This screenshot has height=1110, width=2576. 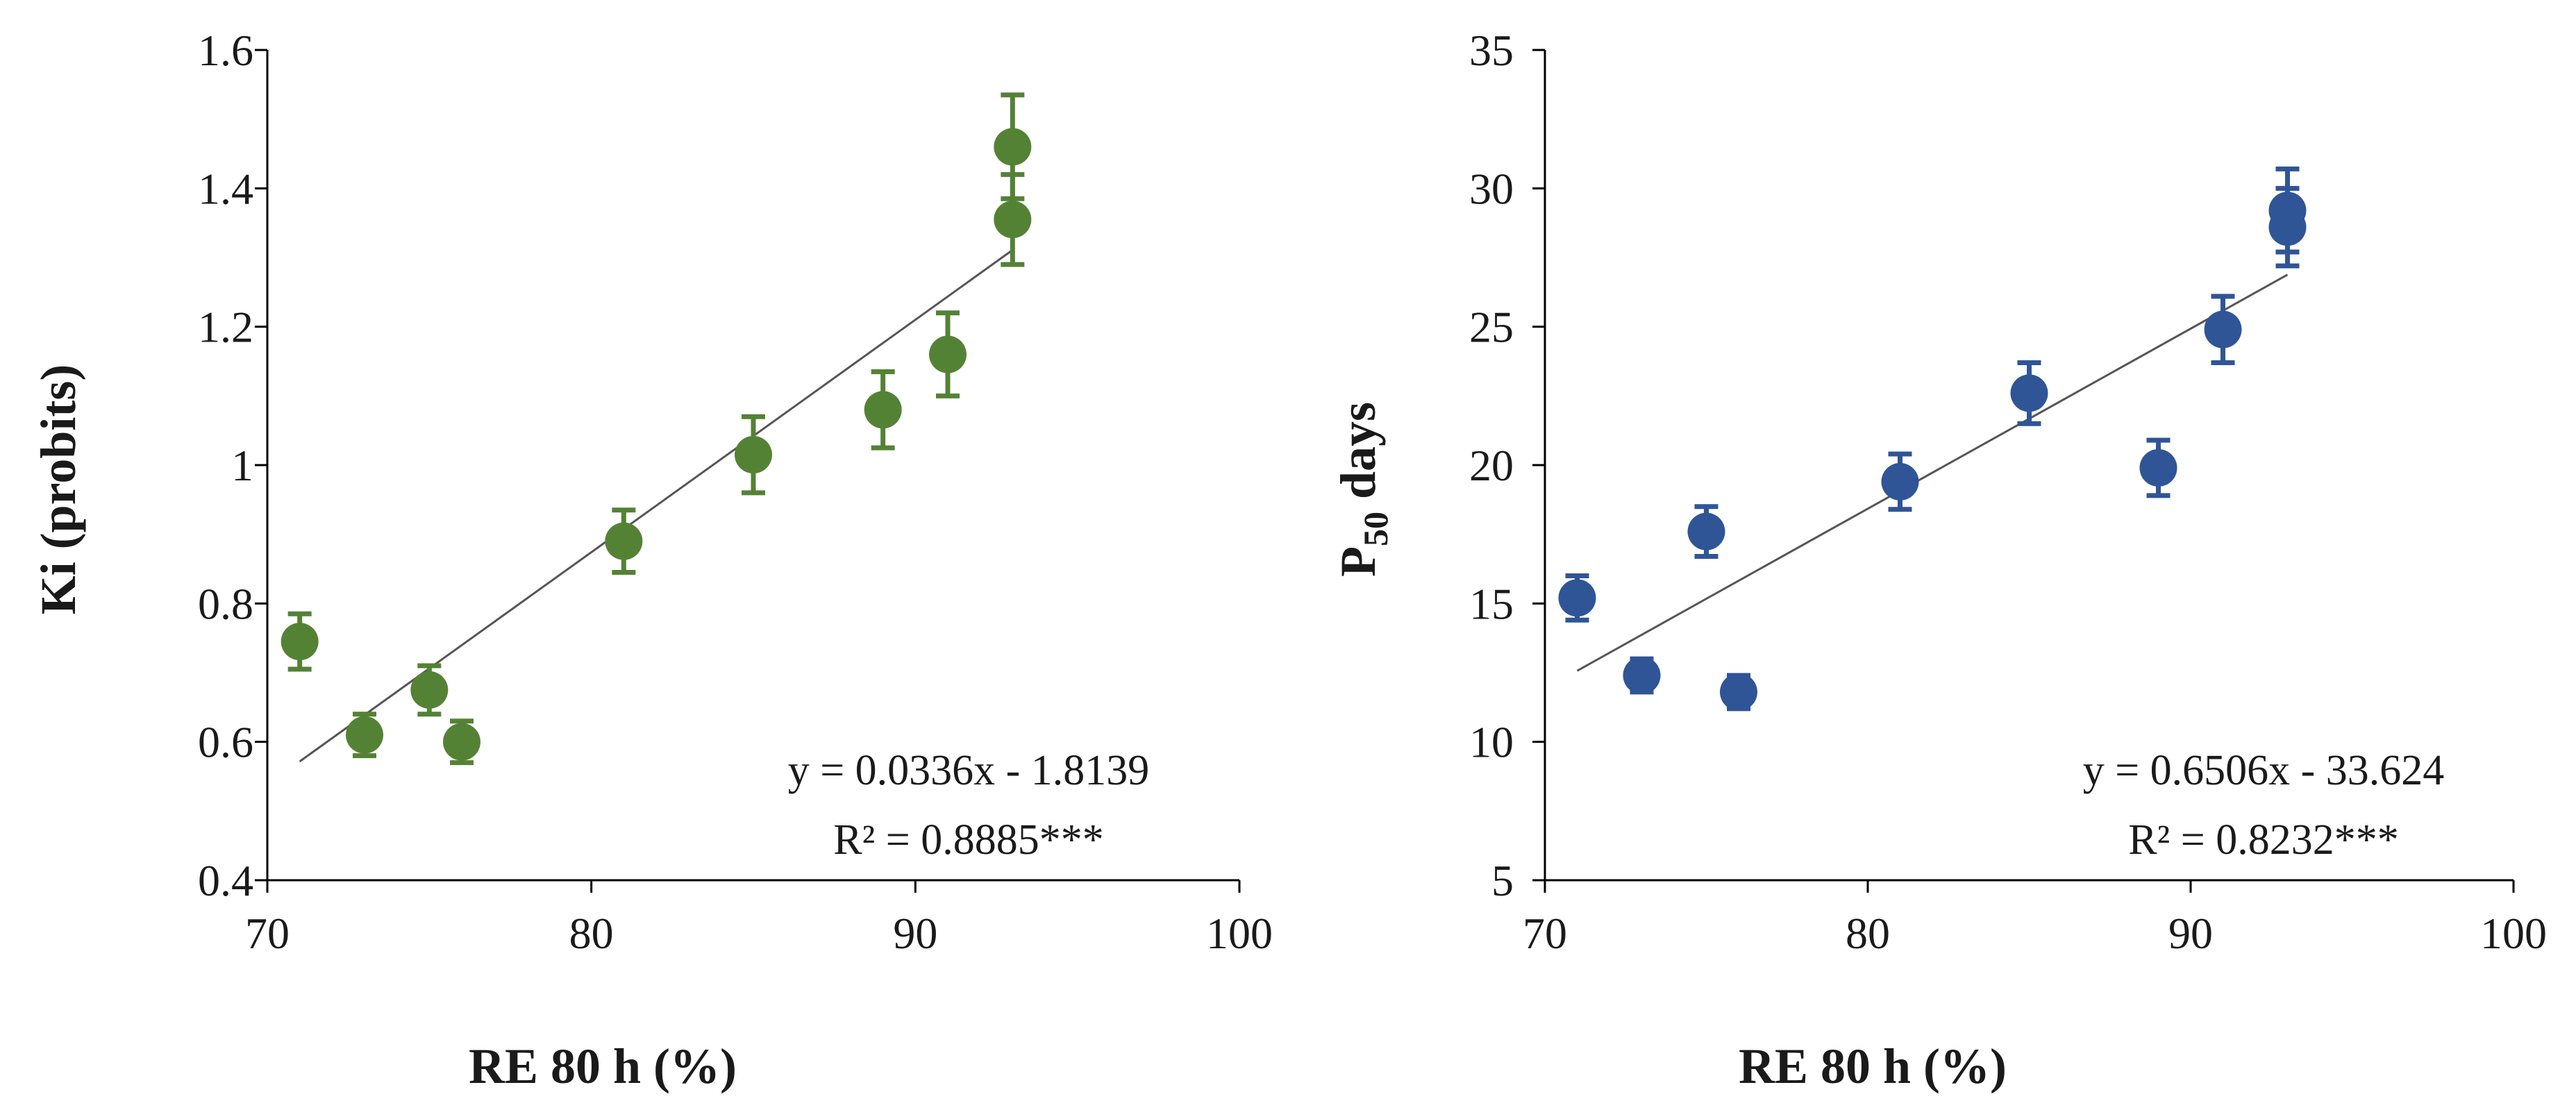 What do you see at coordinates (242, 465) in the screenshot?
I see `ki-y-tick-label: 1` at bounding box center [242, 465].